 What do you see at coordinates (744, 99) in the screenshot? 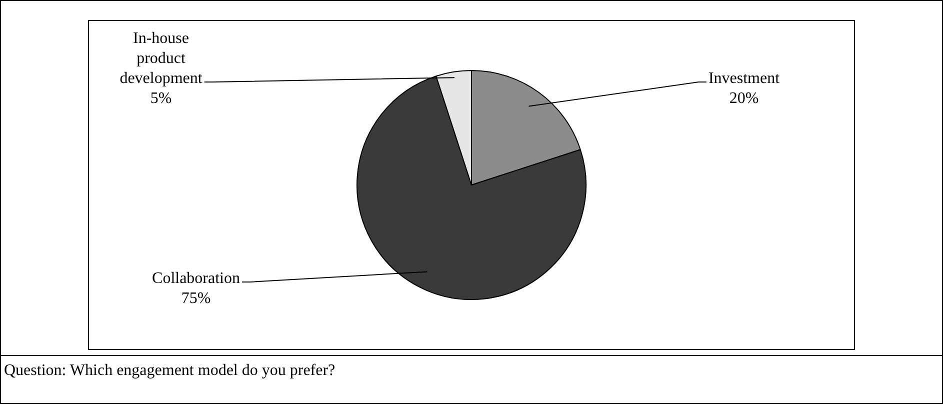
I see `data-label: 20%` at bounding box center [744, 99].